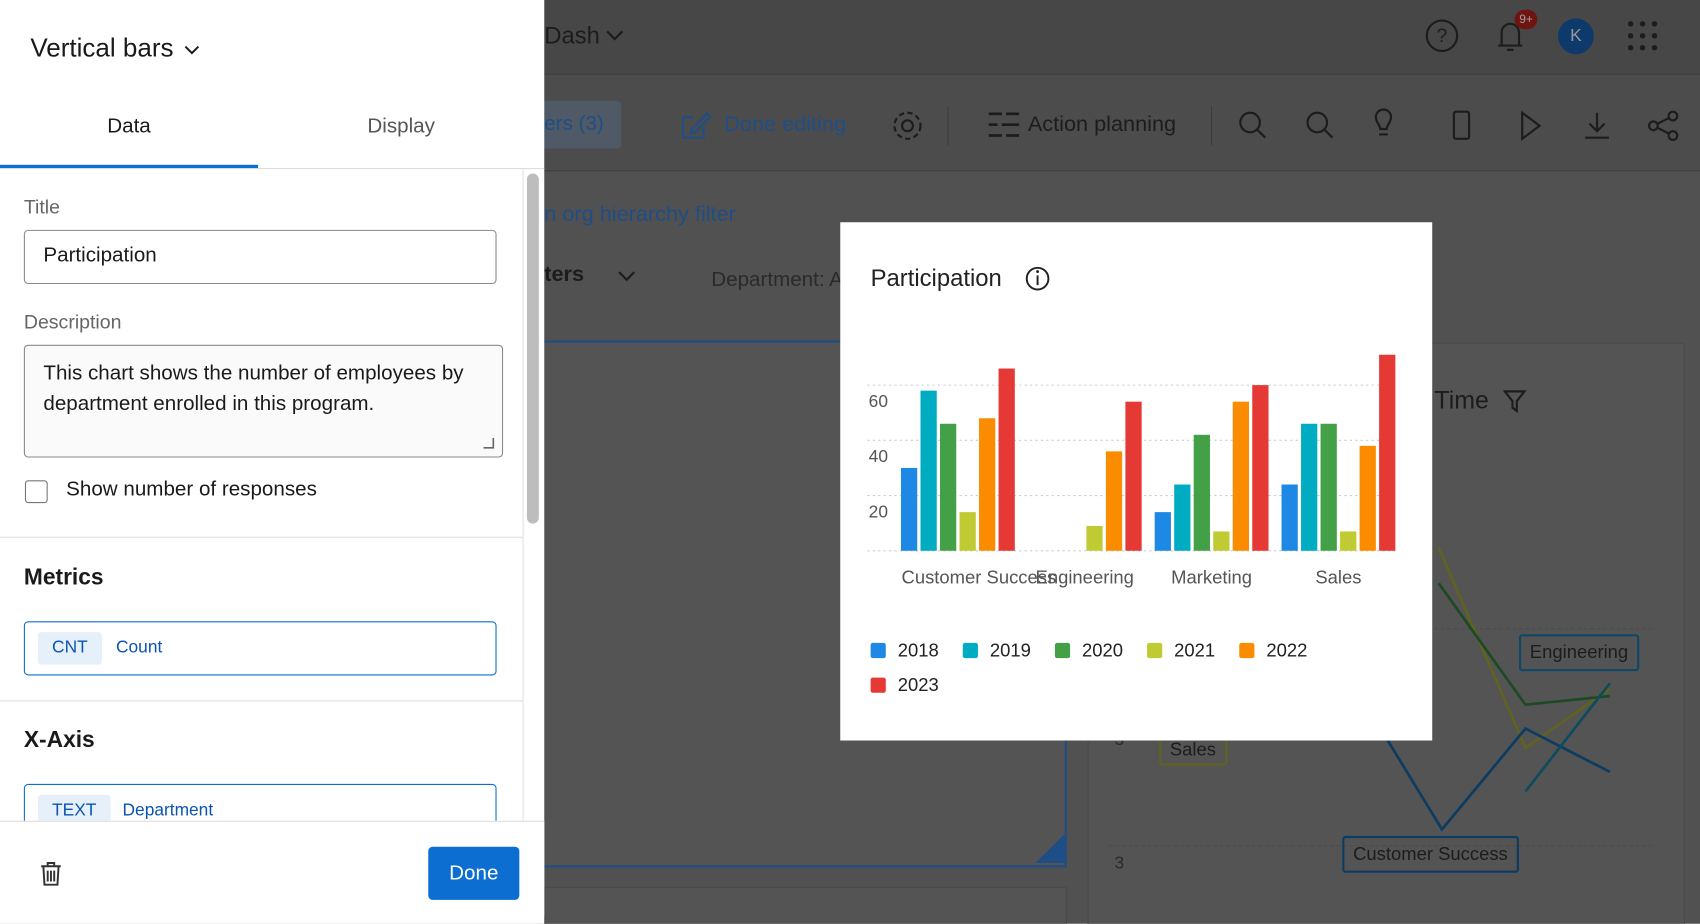 The image size is (1700, 924). What do you see at coordinates (936, 278) in the screenshot?
I see `chart-title: Participation` at bounding box center [936, 278].